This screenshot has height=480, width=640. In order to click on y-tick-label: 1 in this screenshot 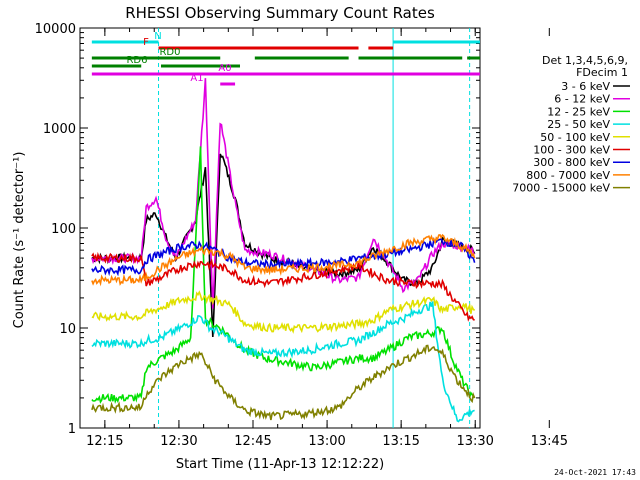, I will do `click(72, 429)`.